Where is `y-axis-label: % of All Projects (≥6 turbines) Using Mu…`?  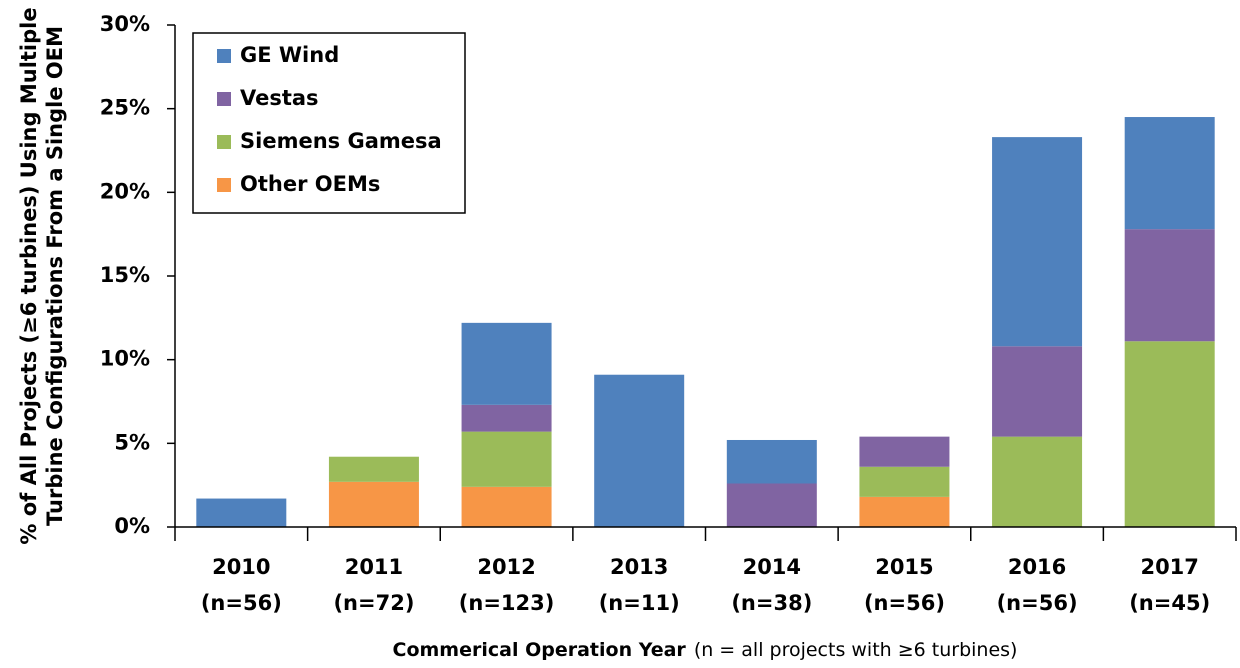
y-axis-label: % of All Projects (≥6 turbines) Using Mu… is located at coordinates (29, 275).